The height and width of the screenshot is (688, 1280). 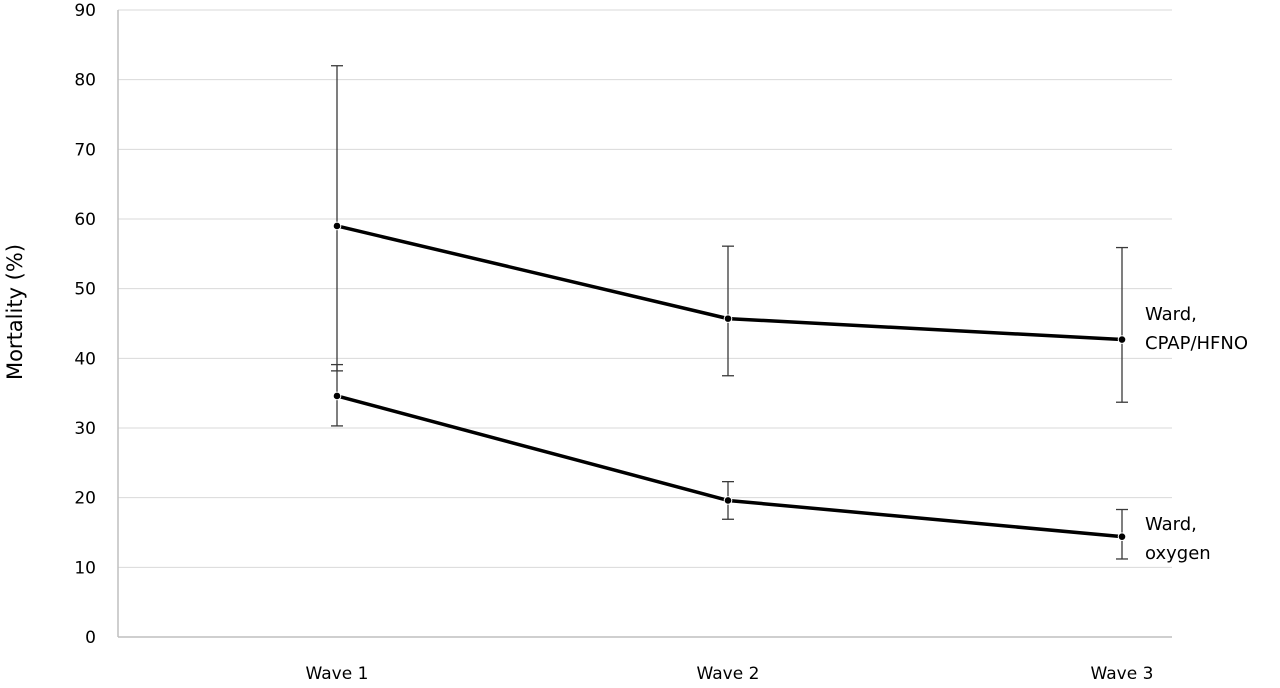 I want to click on x-tick-label: Wave 2, so click(x=728, y=673).